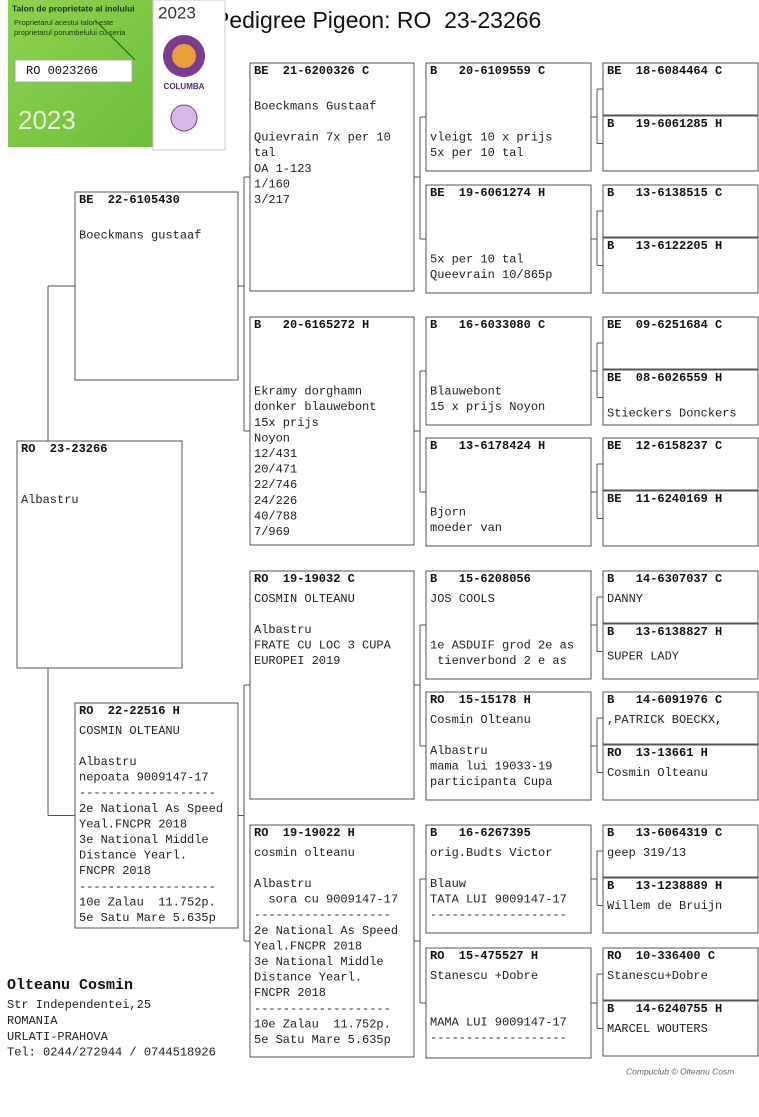  I want to click on box-line: 5e Satu Mare 5.635p, so click(322, 1040).